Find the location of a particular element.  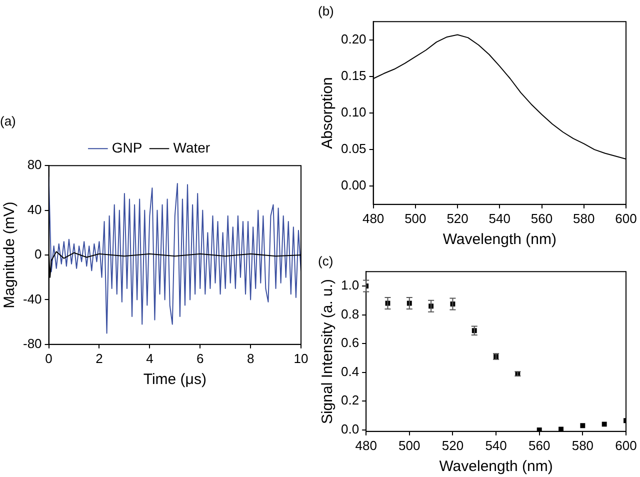

x-tick-label: 6 is located at coordinates (200, 358).